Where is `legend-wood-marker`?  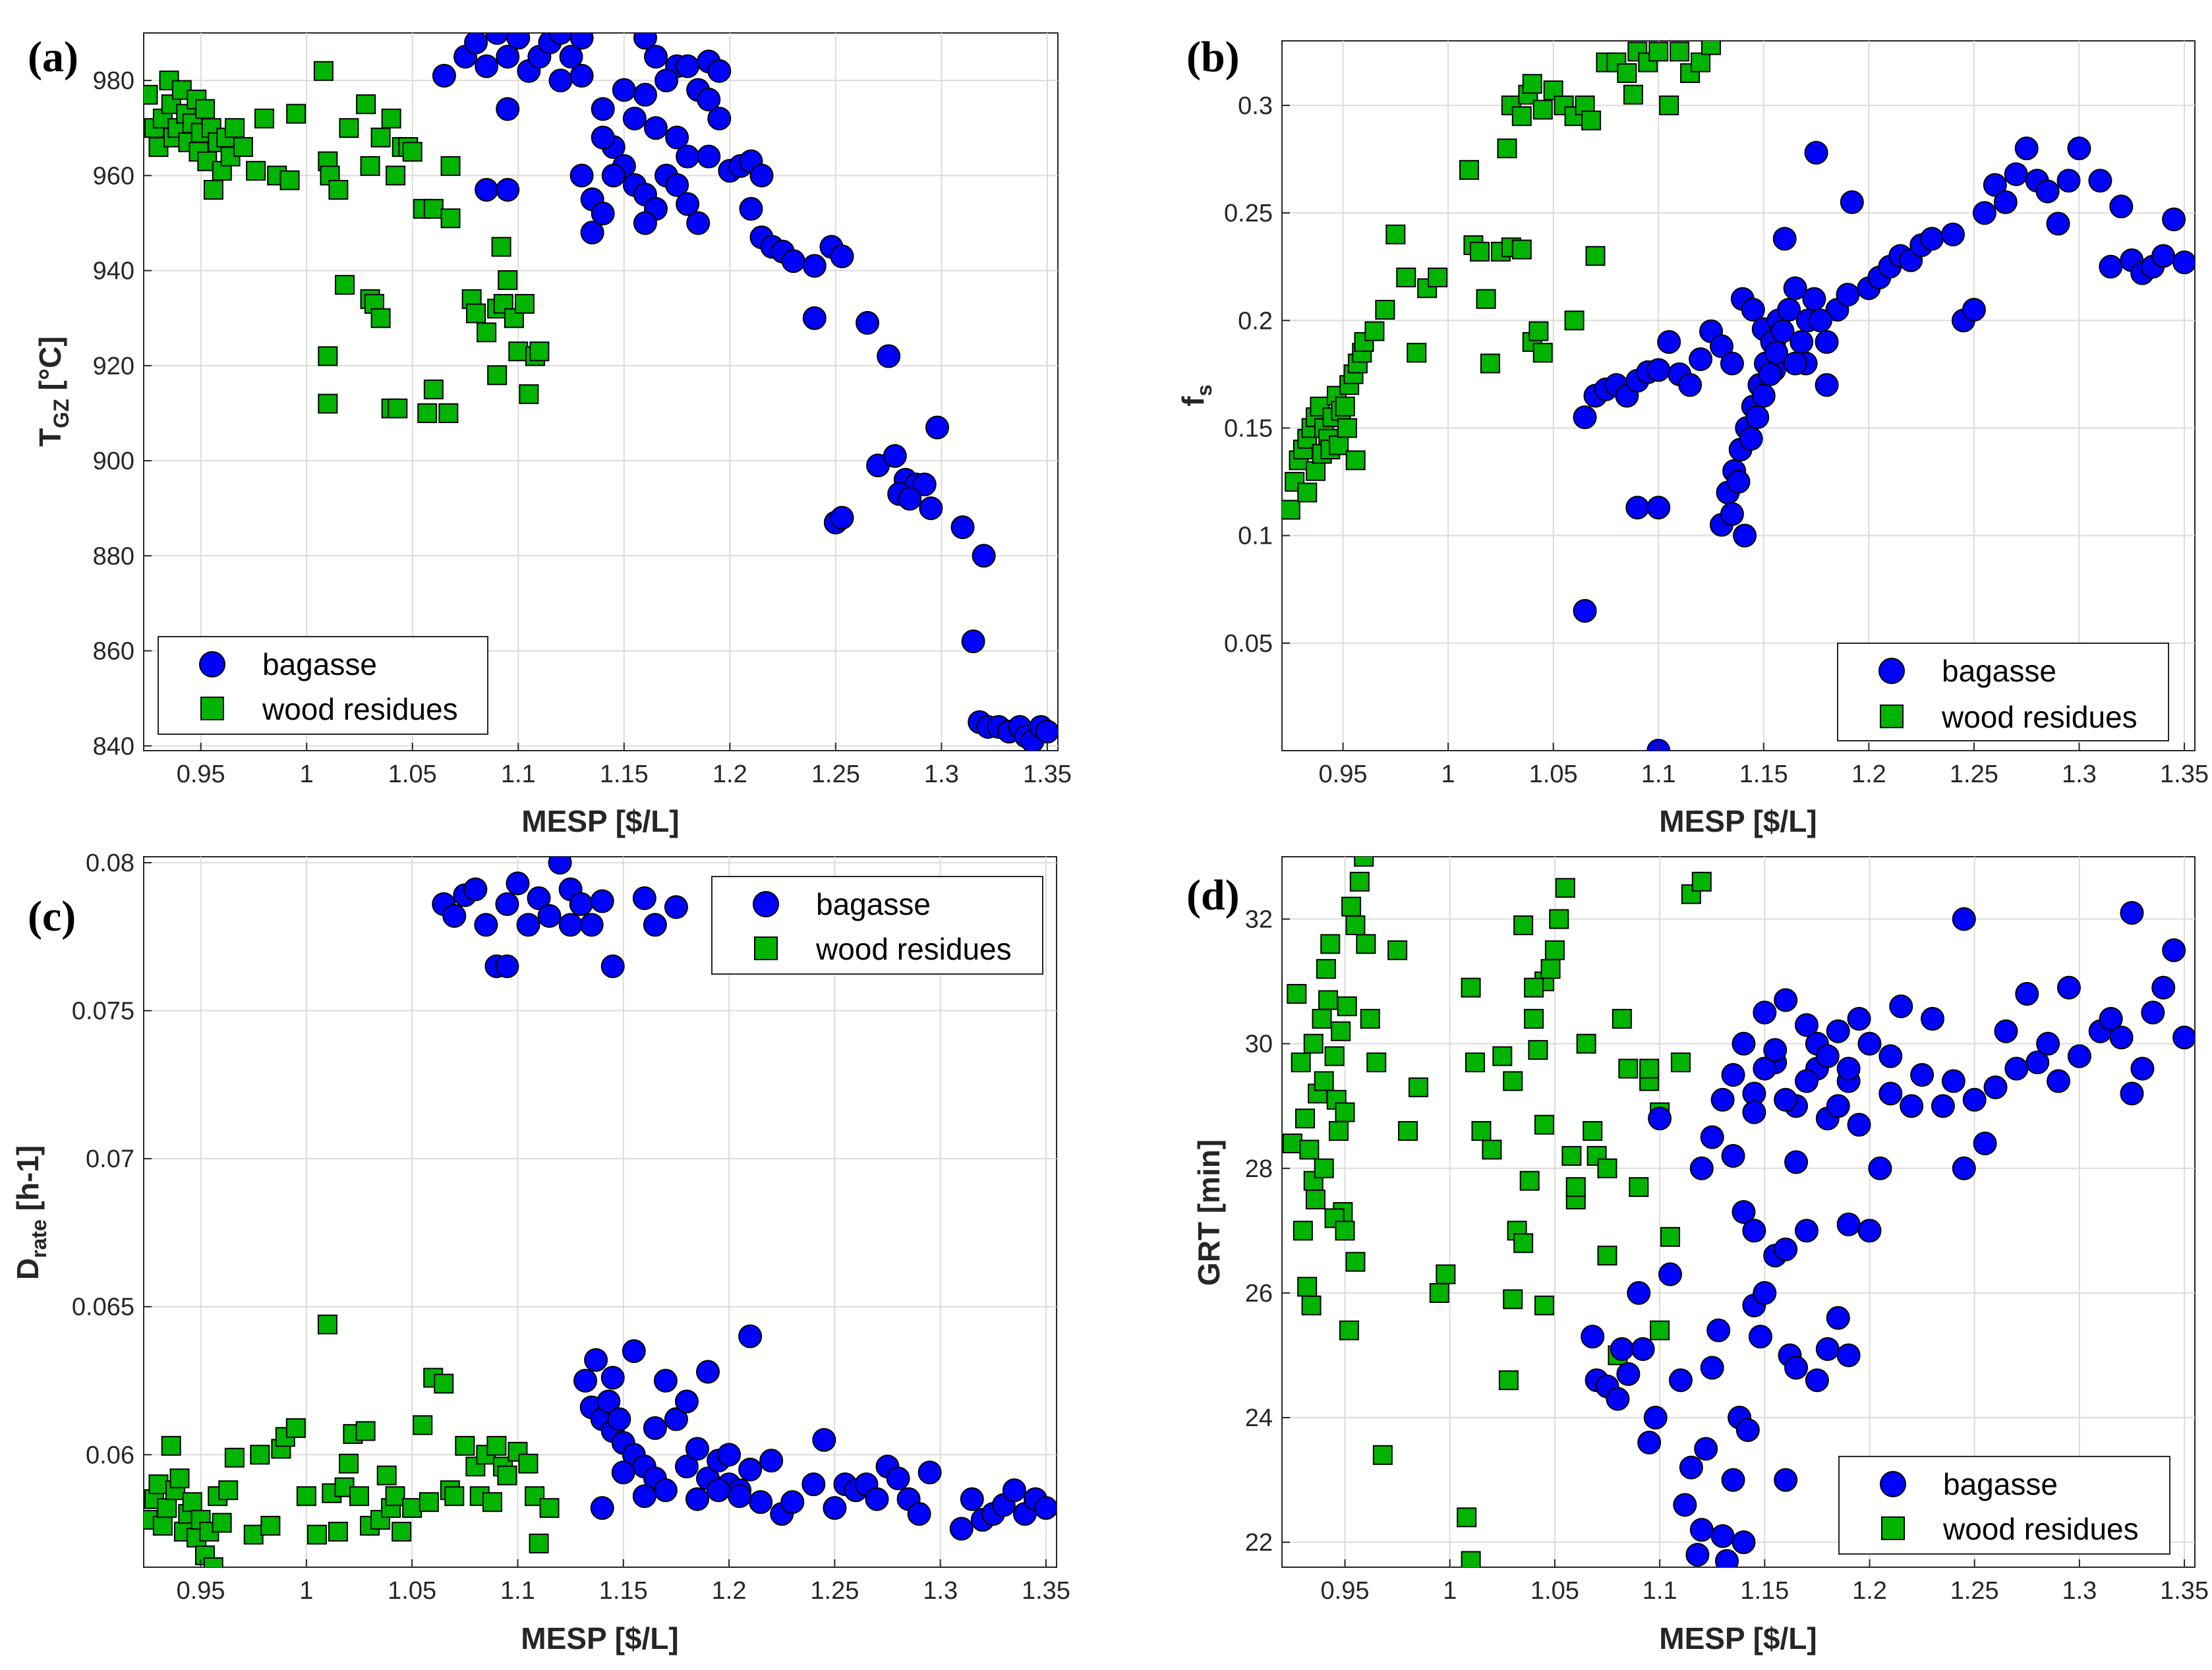 legend-wood-marker is located at coordinates (1893, 1528).